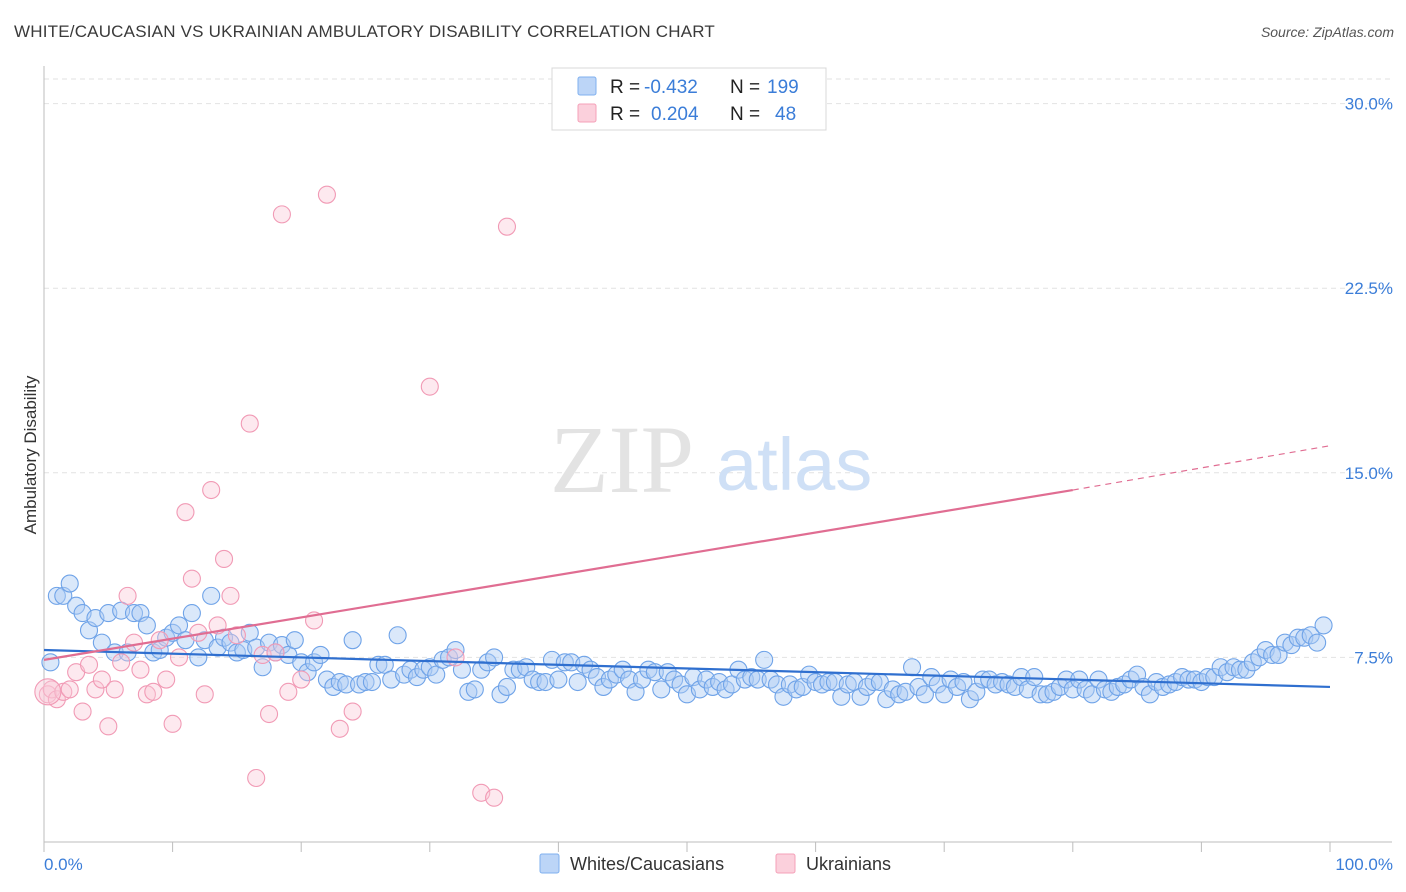 The height and width of the screenshot is (892, 1406). What do you see at coordinates (558, 574) in the screenshot?
I see `trend-line-ukrainians` at bounding box center [558, 574].